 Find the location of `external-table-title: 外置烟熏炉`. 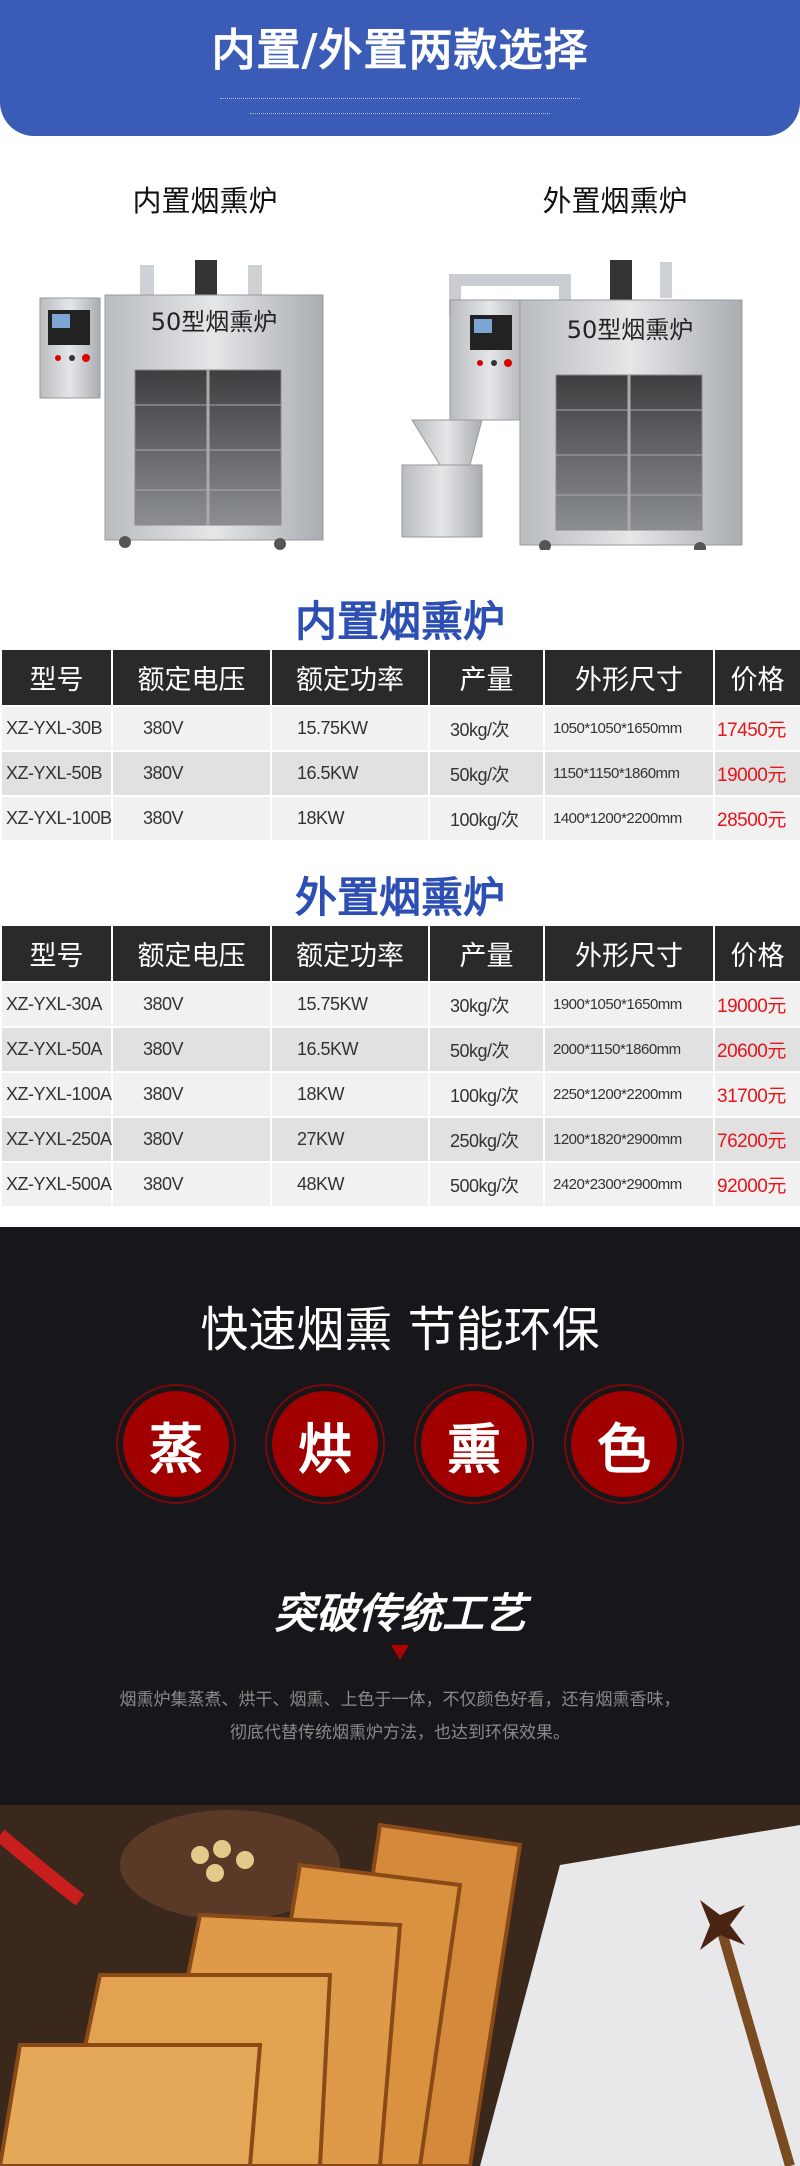

external-table-title: 外置烟熏炉 is located at coordinates (399, 897).